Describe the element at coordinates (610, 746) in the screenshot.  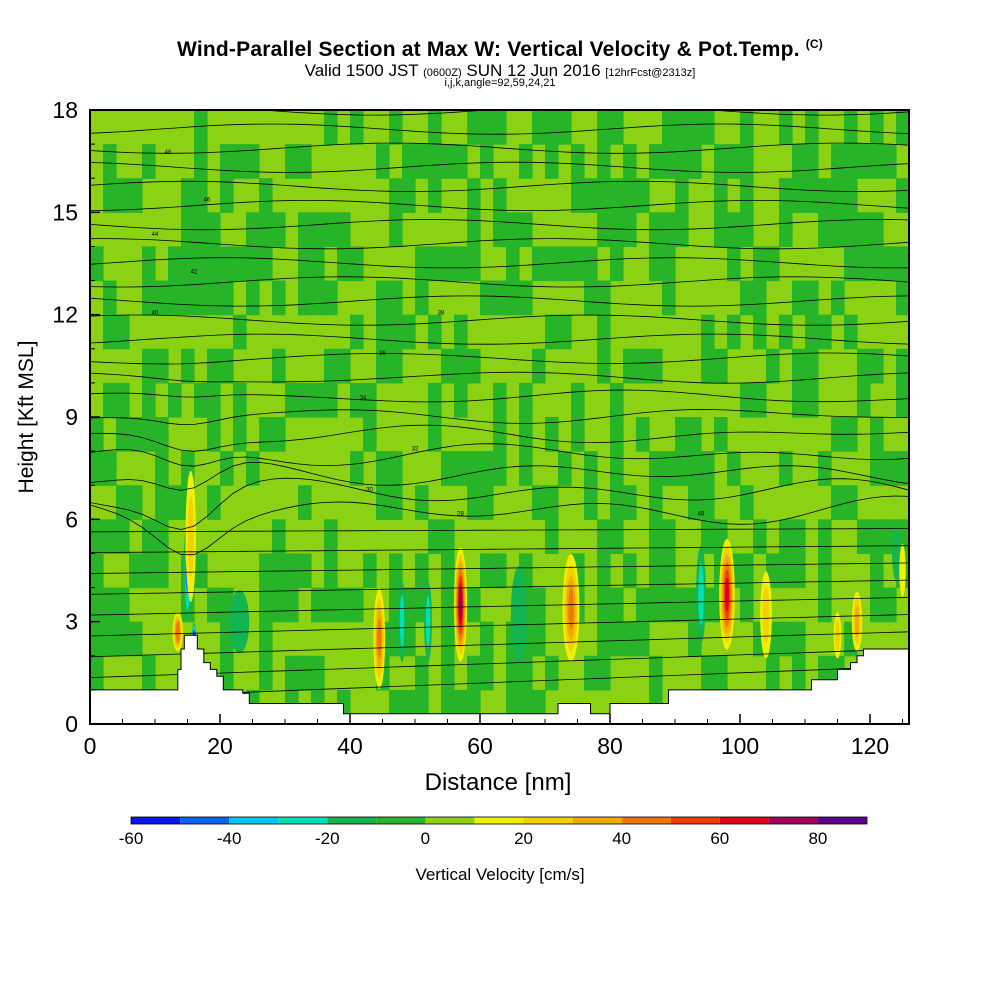
I see `x-tick-label: 80` at that location.